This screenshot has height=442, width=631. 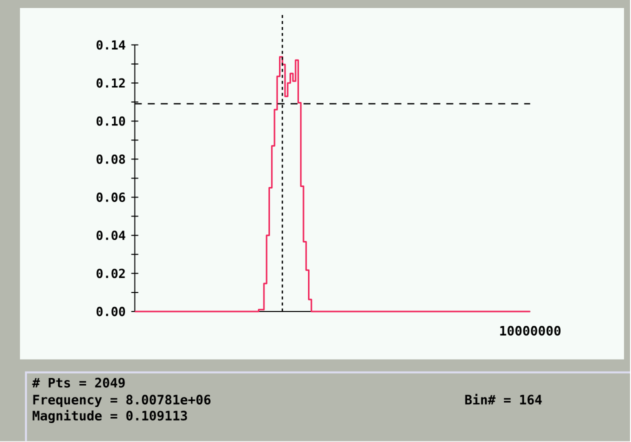 I want to click on y-tick-label: 0.10, so click(x=111, y=121).